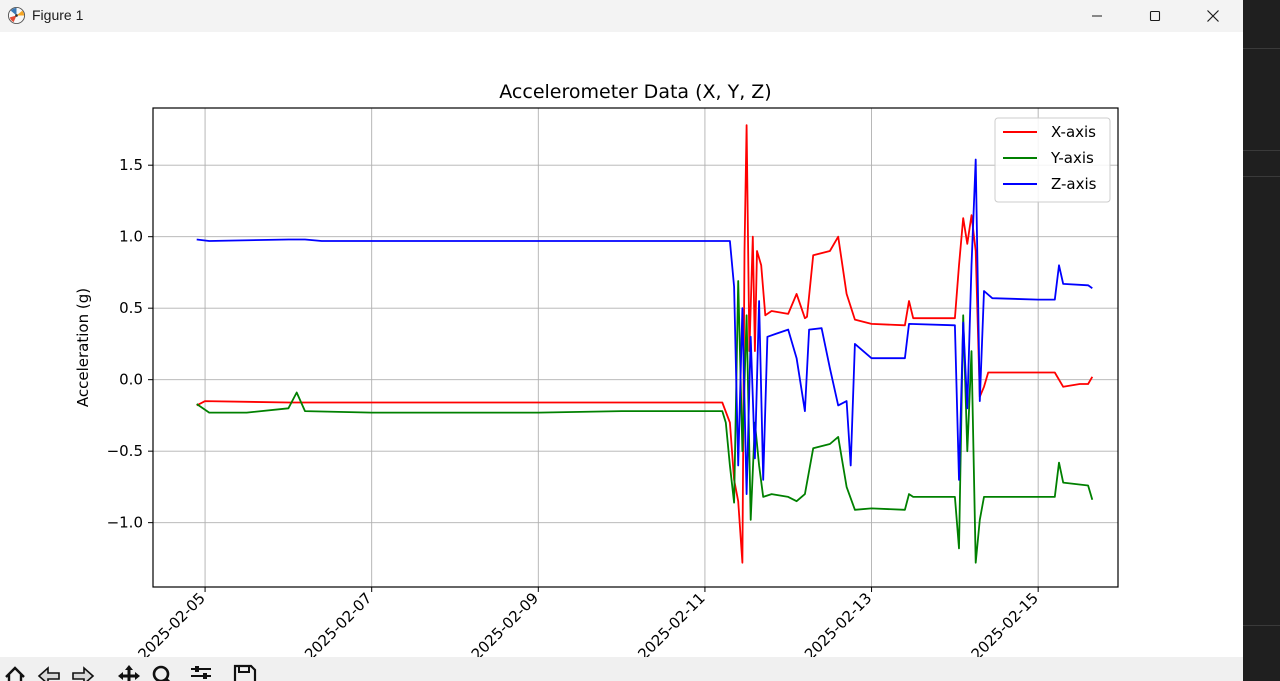 This screenshot has height=681, width=1280. I want to click on maximize-icon, so click(1155, 16).